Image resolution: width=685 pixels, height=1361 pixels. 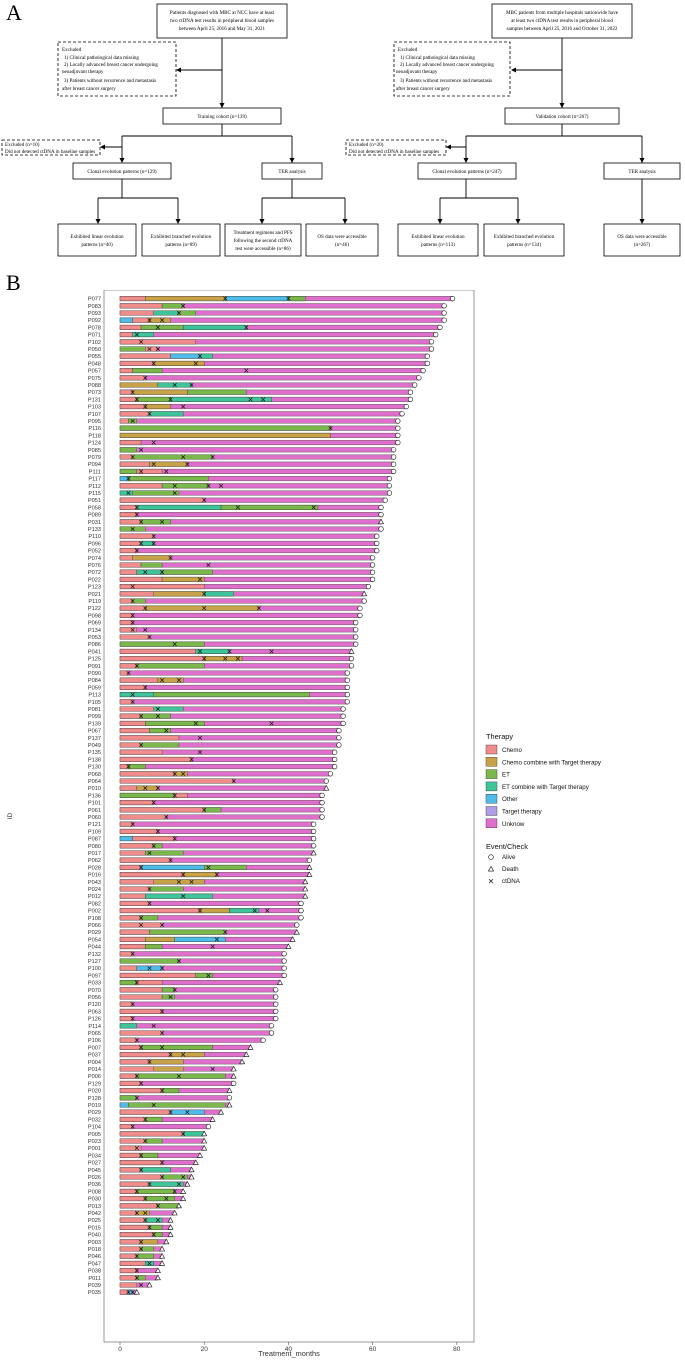 I want to click on patient-id-label: P064, so click(x=94, y=782).